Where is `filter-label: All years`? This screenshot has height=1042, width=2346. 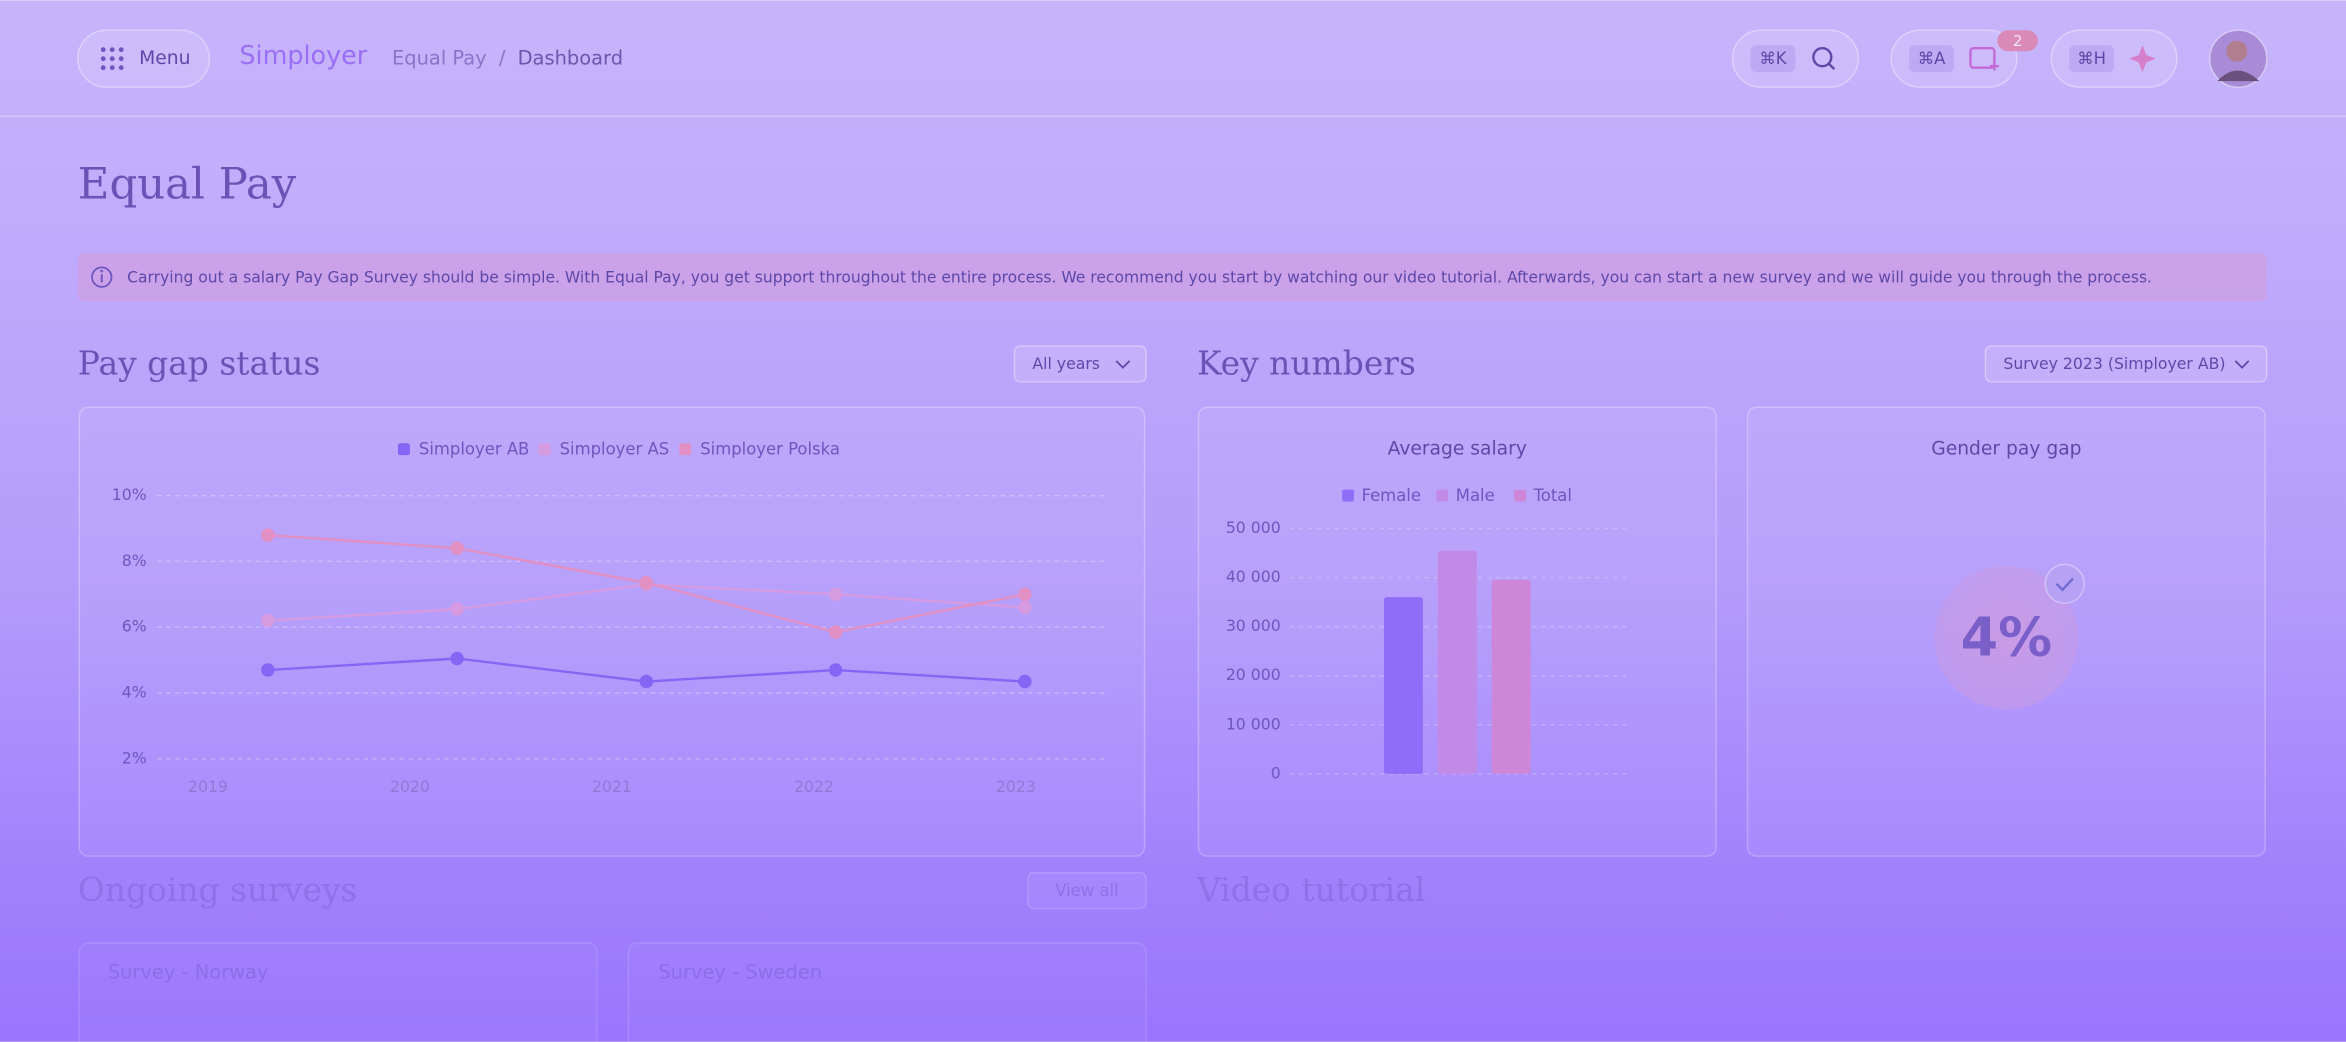 filter-label: All years is located at coordinates (1066, 363).